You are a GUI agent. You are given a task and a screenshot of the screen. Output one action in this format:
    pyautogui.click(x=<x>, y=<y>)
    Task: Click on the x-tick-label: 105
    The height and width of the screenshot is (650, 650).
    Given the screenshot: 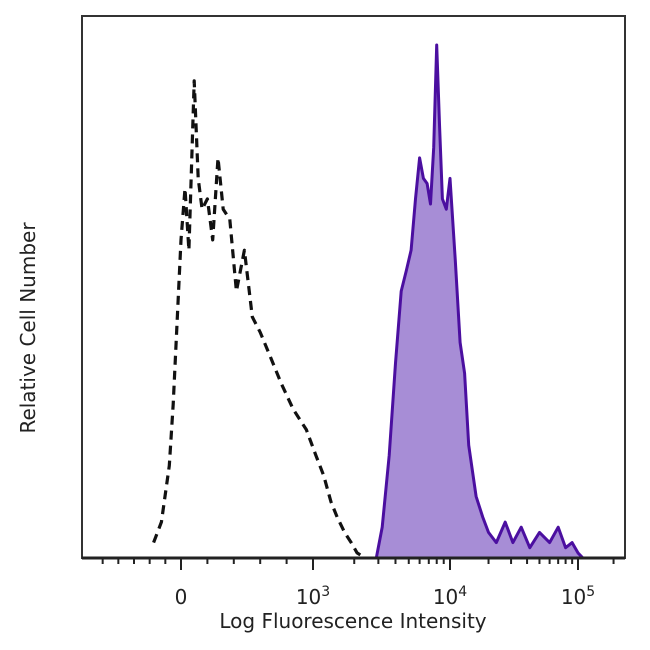 What is the action you would take?
    pyautogui.click(x=578, y=596)
    